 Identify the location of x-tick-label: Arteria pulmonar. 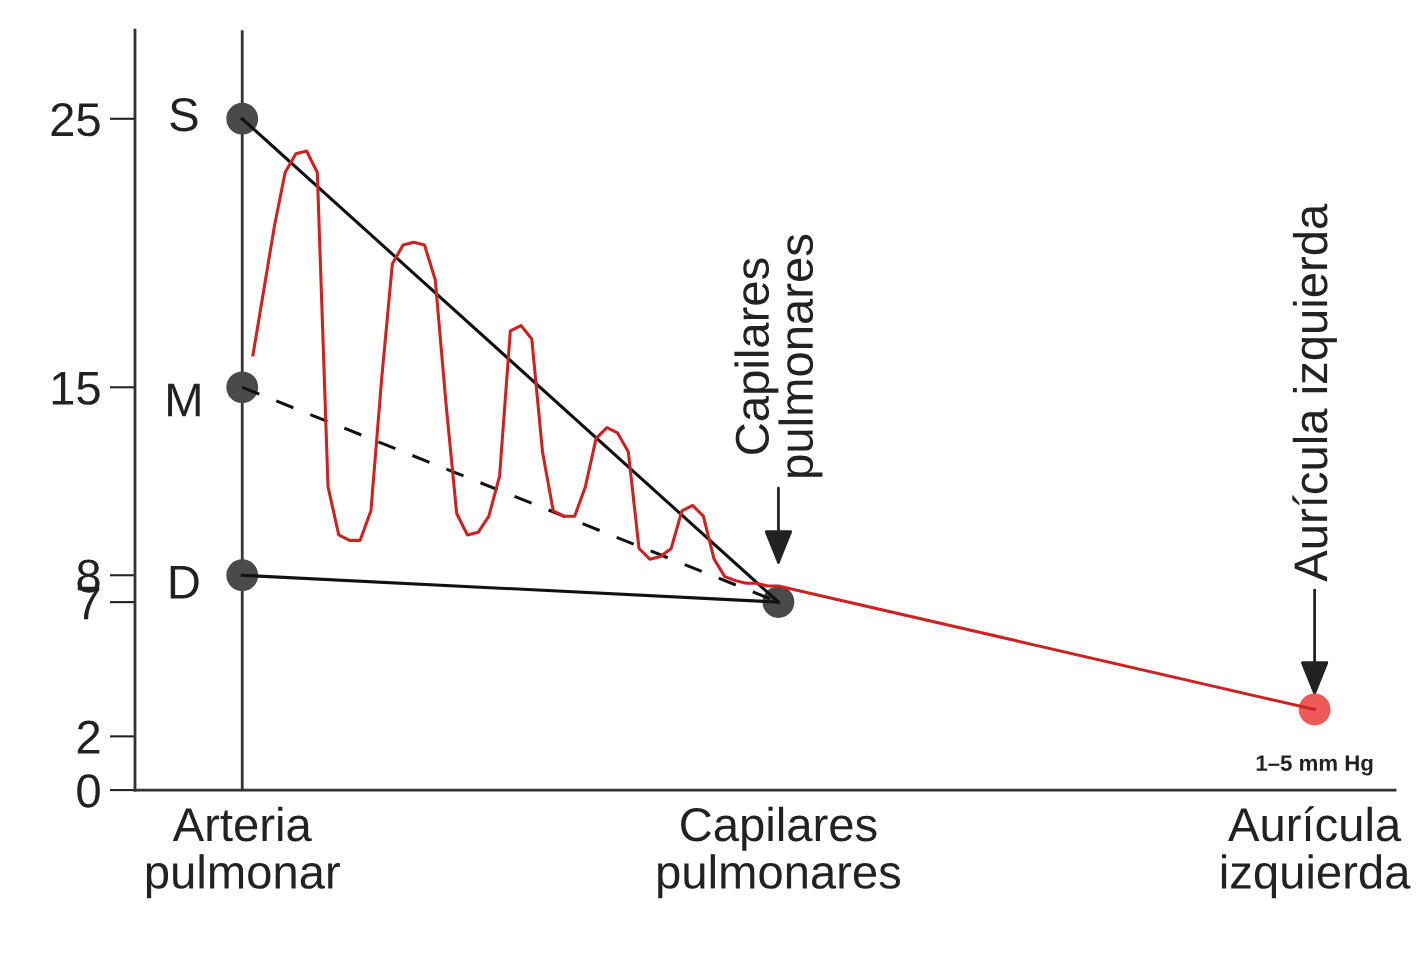
(243, 852).